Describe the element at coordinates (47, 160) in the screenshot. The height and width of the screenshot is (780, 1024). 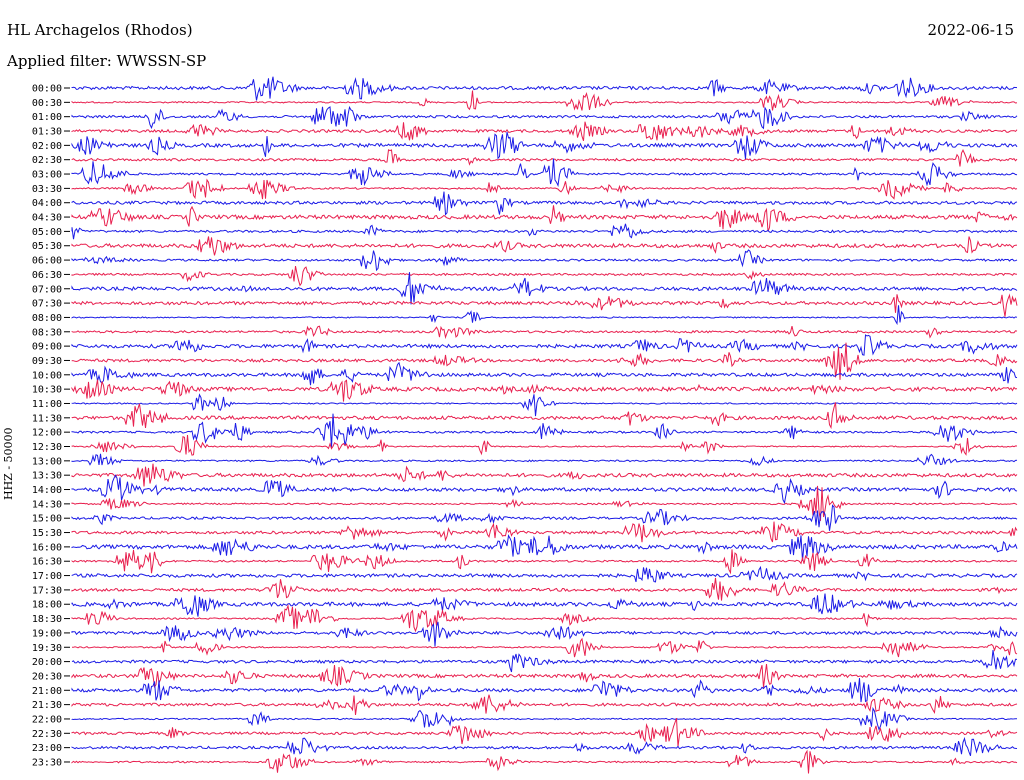
I see `tick-label: 02:30` at that location.